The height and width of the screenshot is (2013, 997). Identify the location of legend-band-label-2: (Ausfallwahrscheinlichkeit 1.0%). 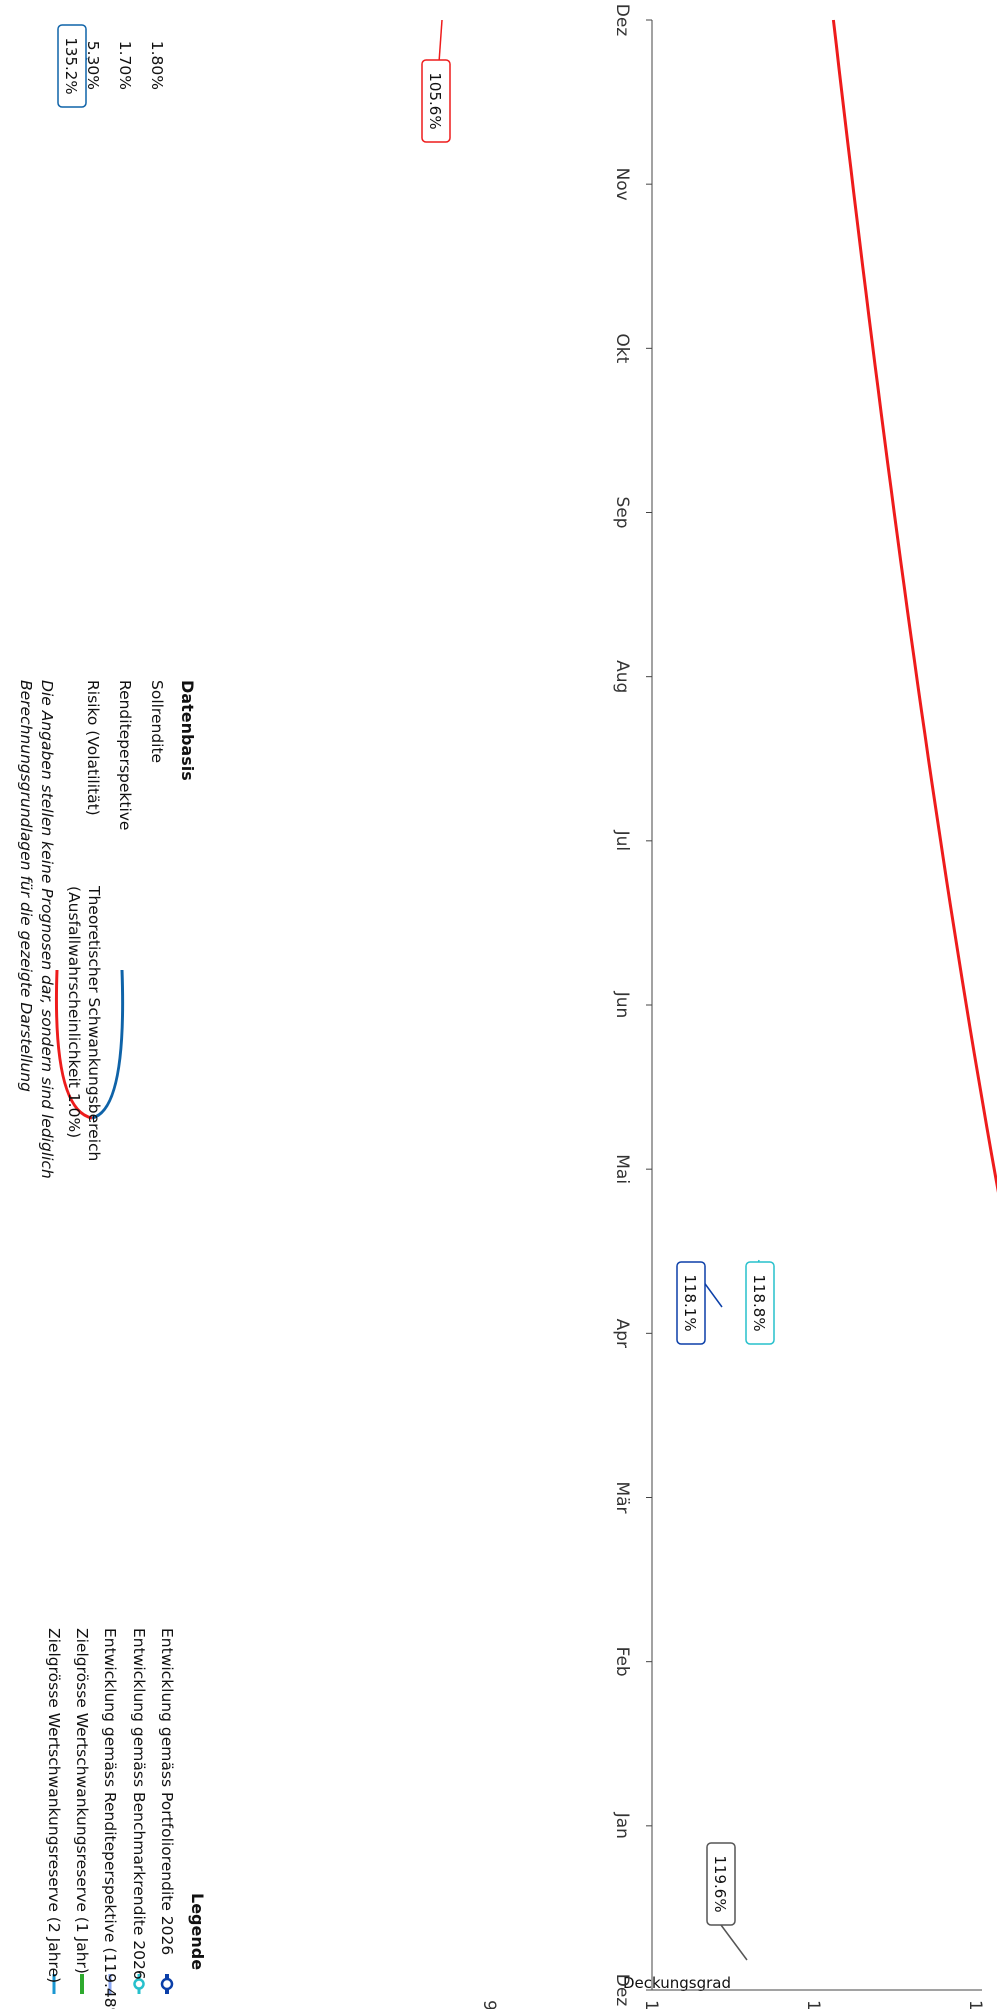
(74, 1012).